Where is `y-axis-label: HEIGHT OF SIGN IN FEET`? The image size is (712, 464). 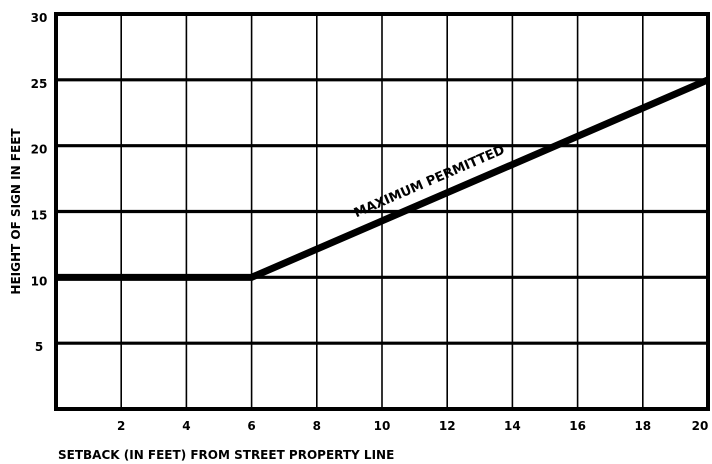
y-axis-label: HEIGHT OF SIGN IN FEET is located at coordinates (16, 211).